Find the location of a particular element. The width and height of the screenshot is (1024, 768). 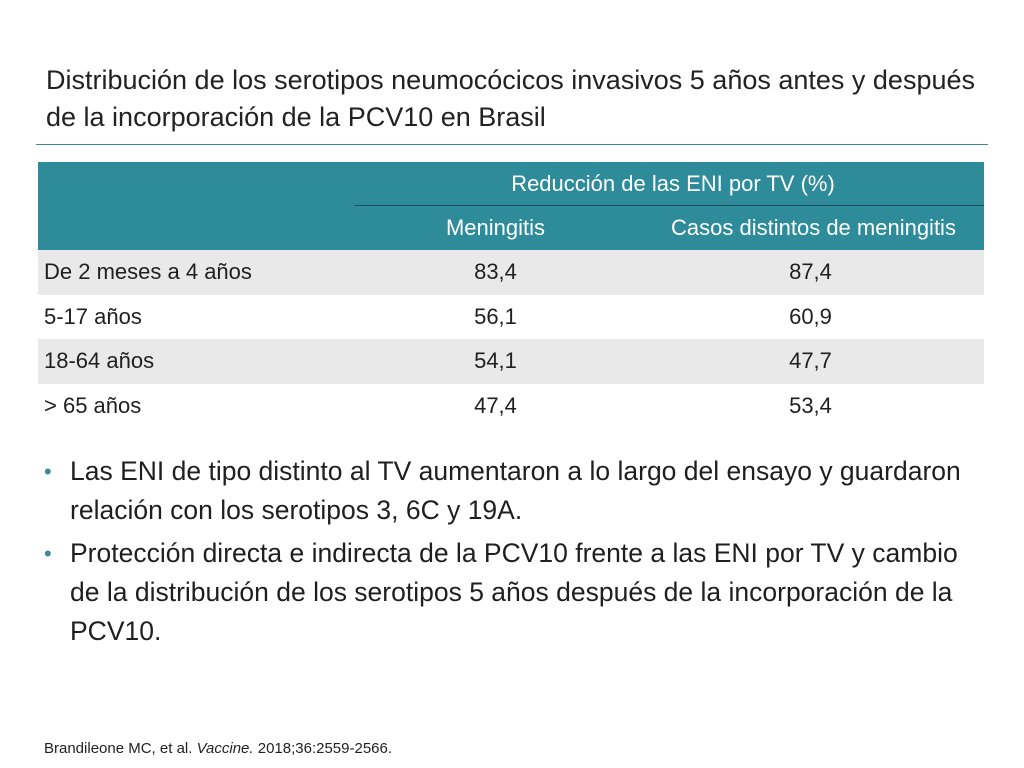

meningitis-value: 47,4 is located at coordinates (495, 405).